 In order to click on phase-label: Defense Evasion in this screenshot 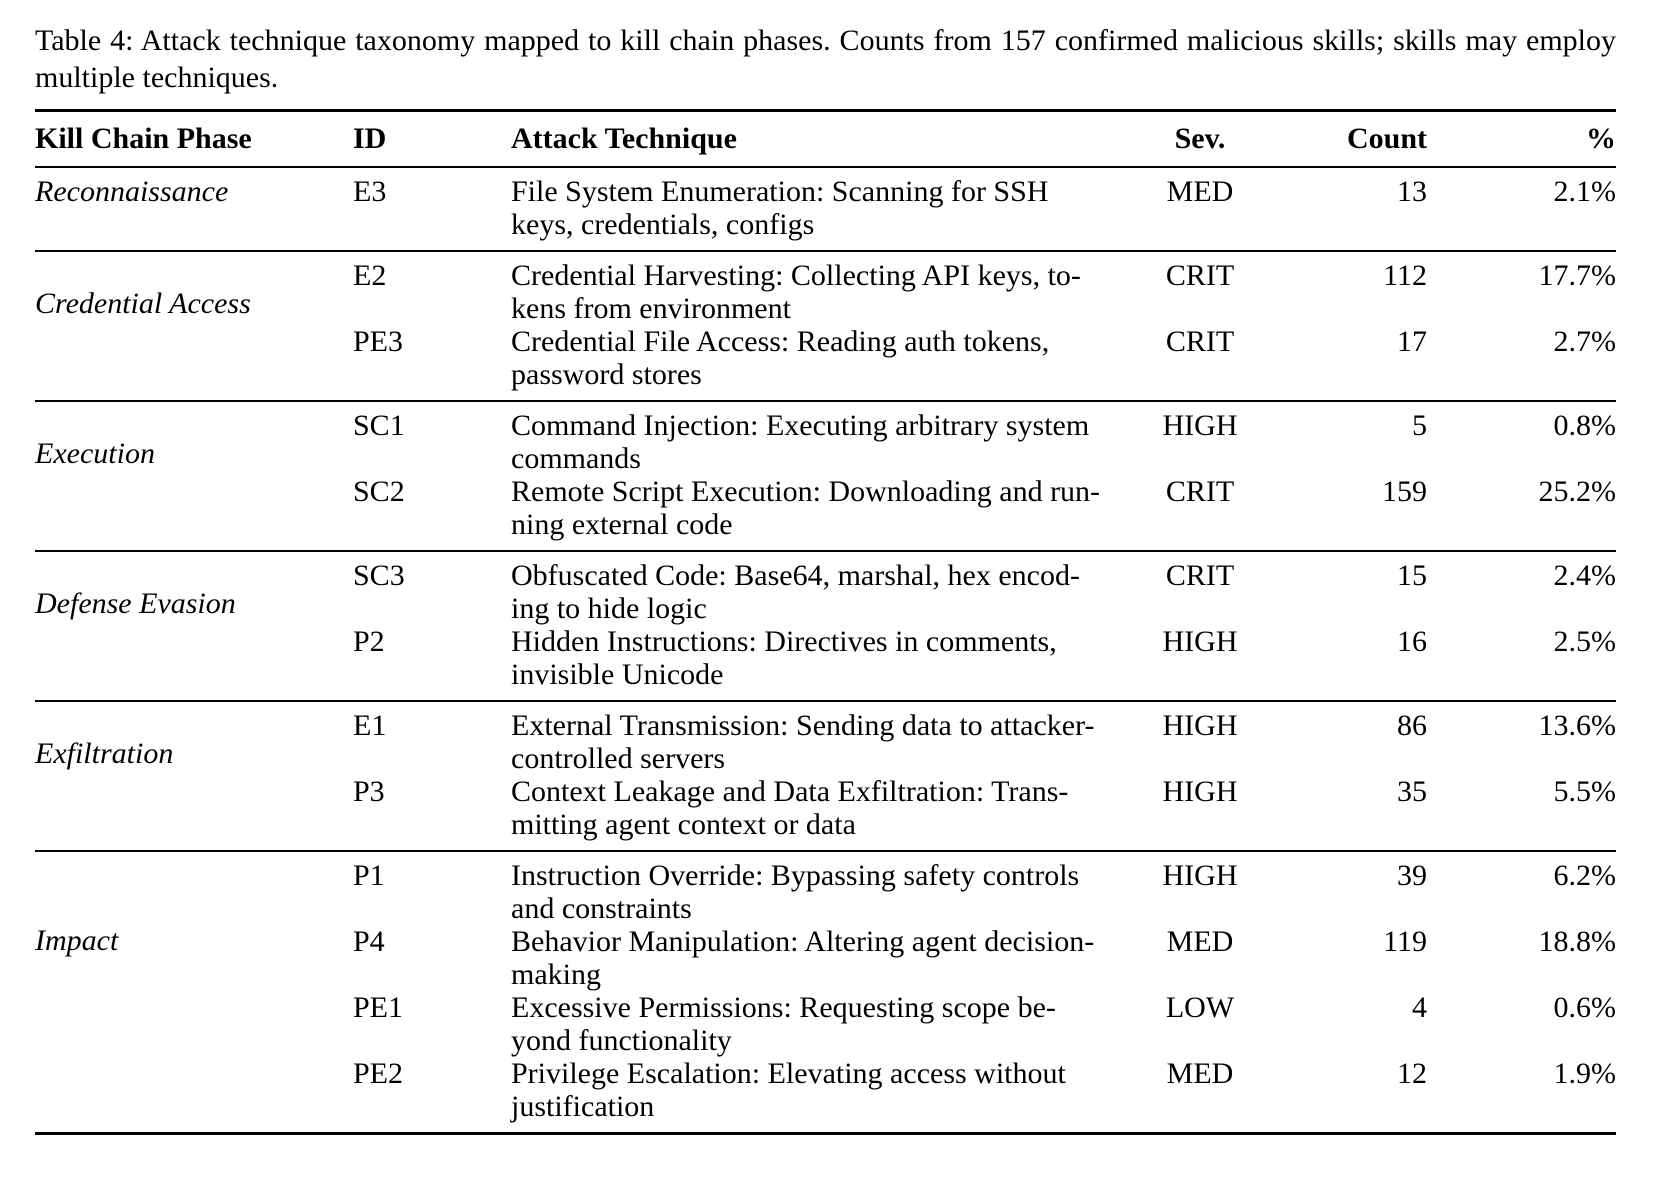, I will do `click(135, 603)`.